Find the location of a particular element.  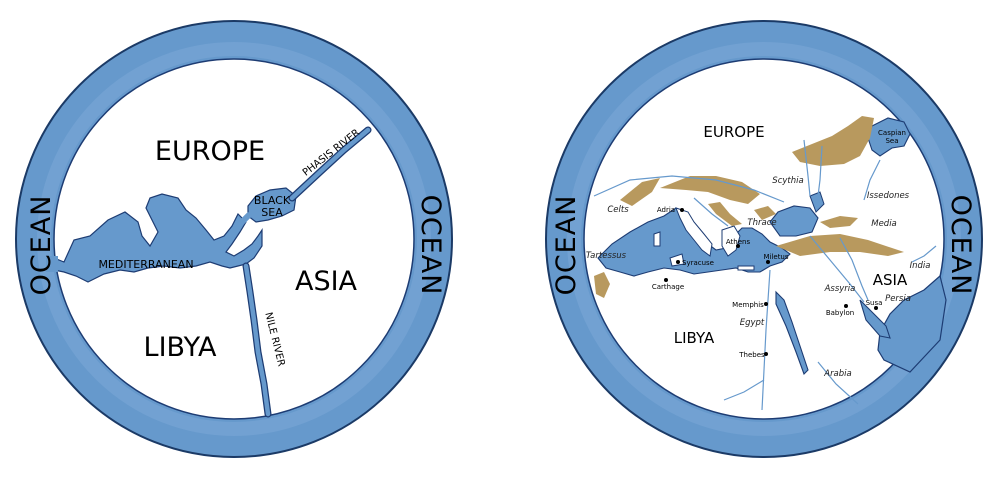

right-azov is located at coordinates (817, 202).